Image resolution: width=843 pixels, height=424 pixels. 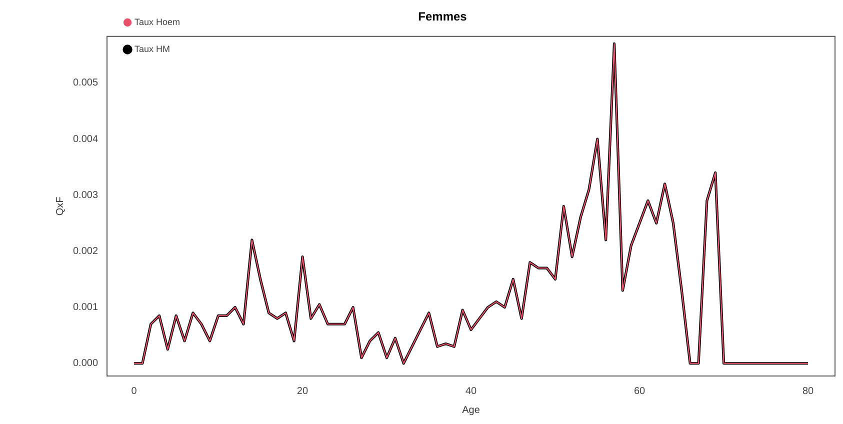 What do you see at coordinates (443, 17) in the screenshot?
I see `chart-title: Femmes` at bounding box center [443, 17].